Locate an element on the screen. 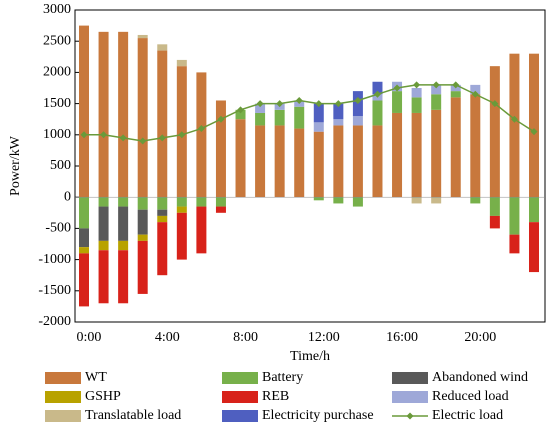 Image resolution: width=550 pixels, height=430 pixels. y-tick-label: -1000 is located at coordinates (54, 259).